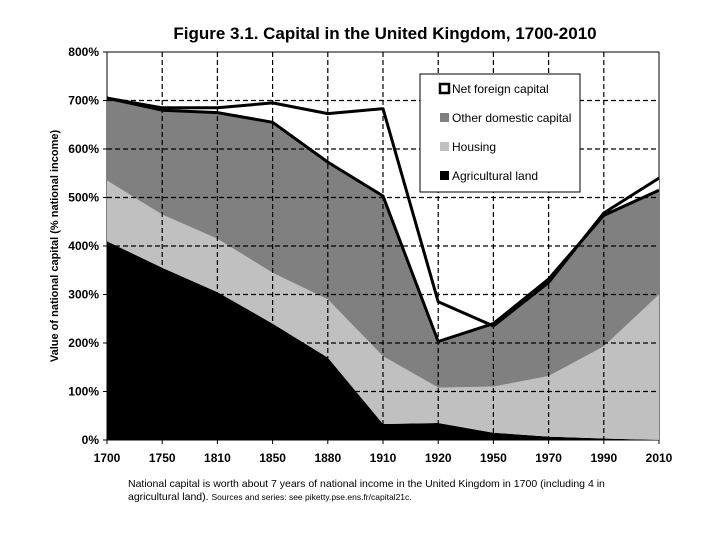 This screenshot has height=540, width=720. What do you see at coordinates (162, 458) in the screenshot?
I see `x-tick-label: 1750` at bounding box center [162, 458].